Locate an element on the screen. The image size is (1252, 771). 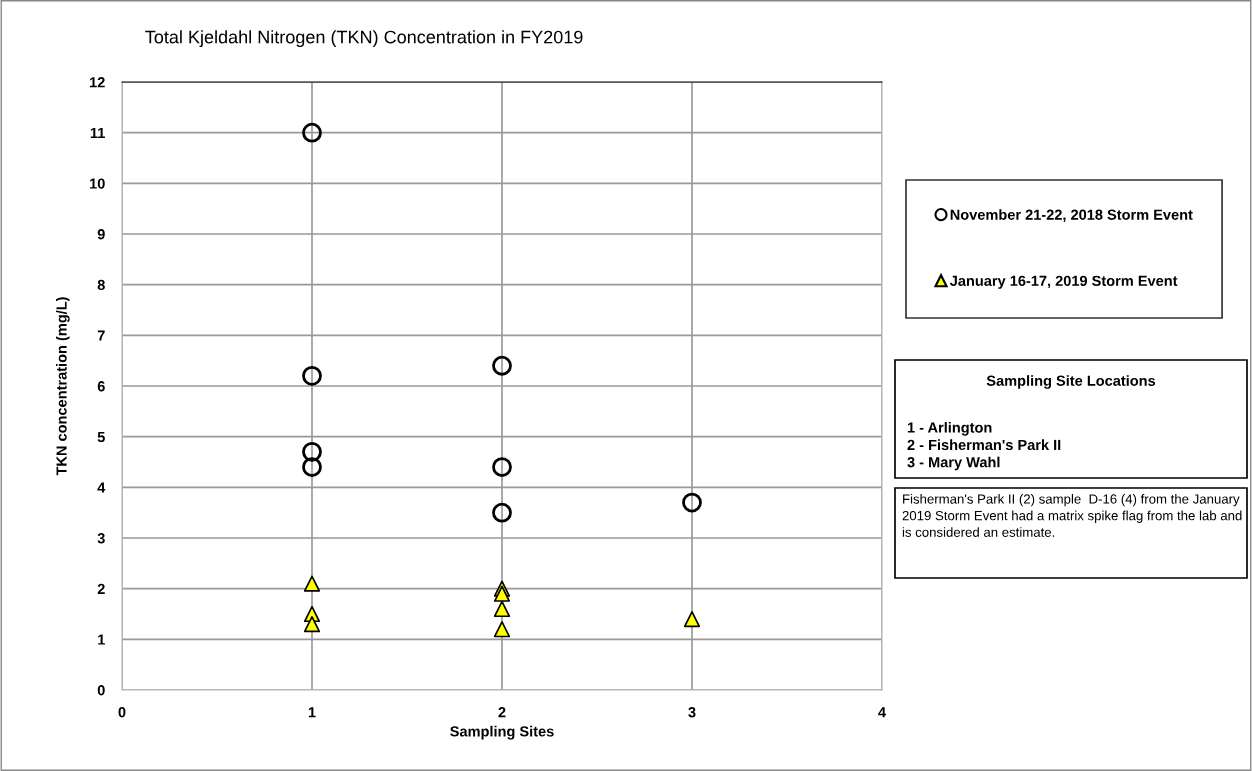
y-tick-label: 10 is located at coordinates (97, 183).